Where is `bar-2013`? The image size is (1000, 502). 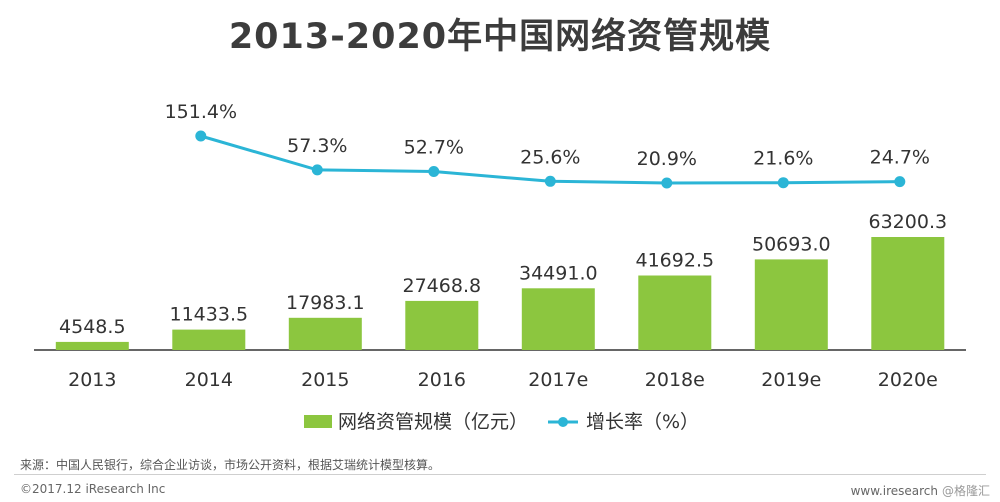
bar-2013 is located at coordinates (92, 345).